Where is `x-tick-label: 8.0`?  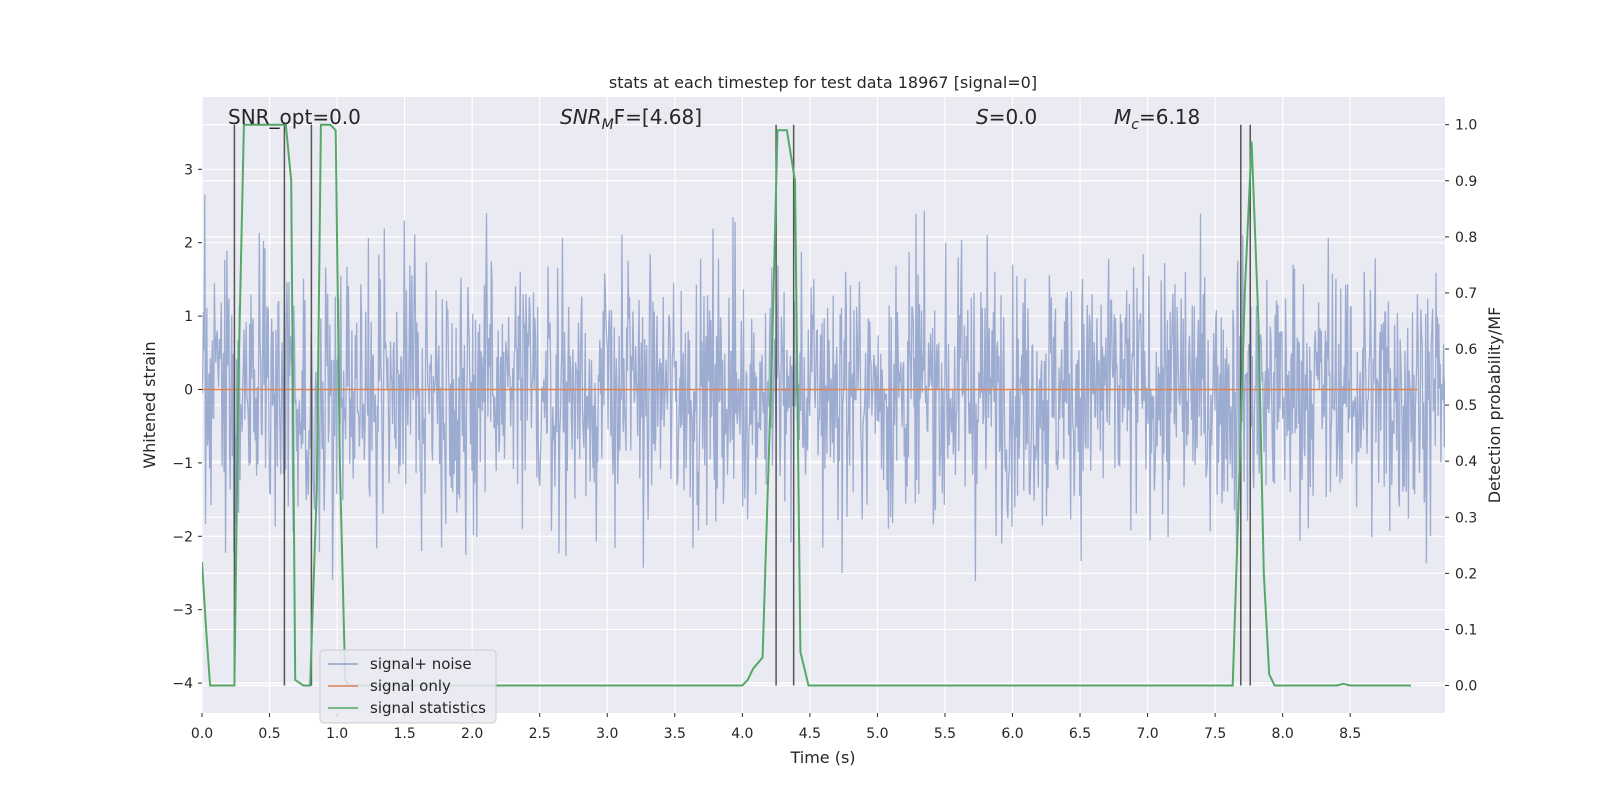 x-tick-label: 8.0 is located at coordinates (1283, 734).